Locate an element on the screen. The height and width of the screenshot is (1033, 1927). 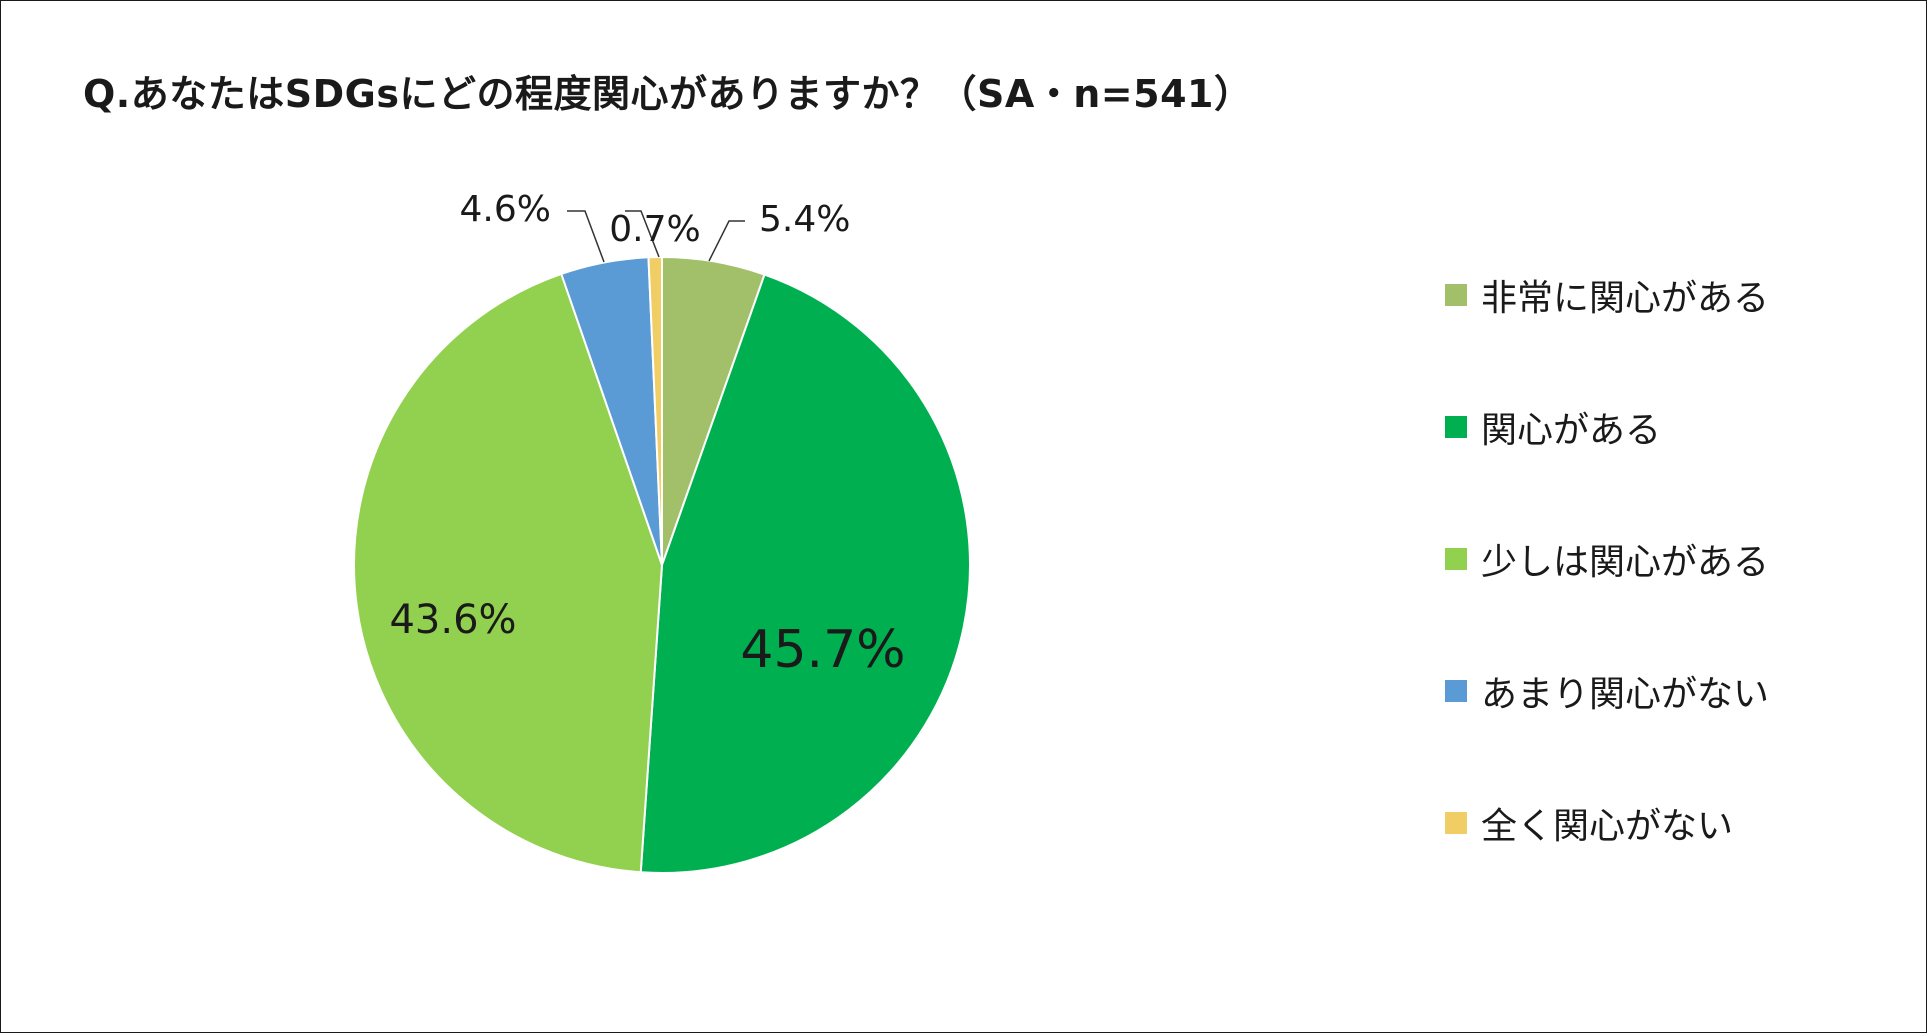
legend-label-5: 全く関心がない is located at coordinates (1607, 826).